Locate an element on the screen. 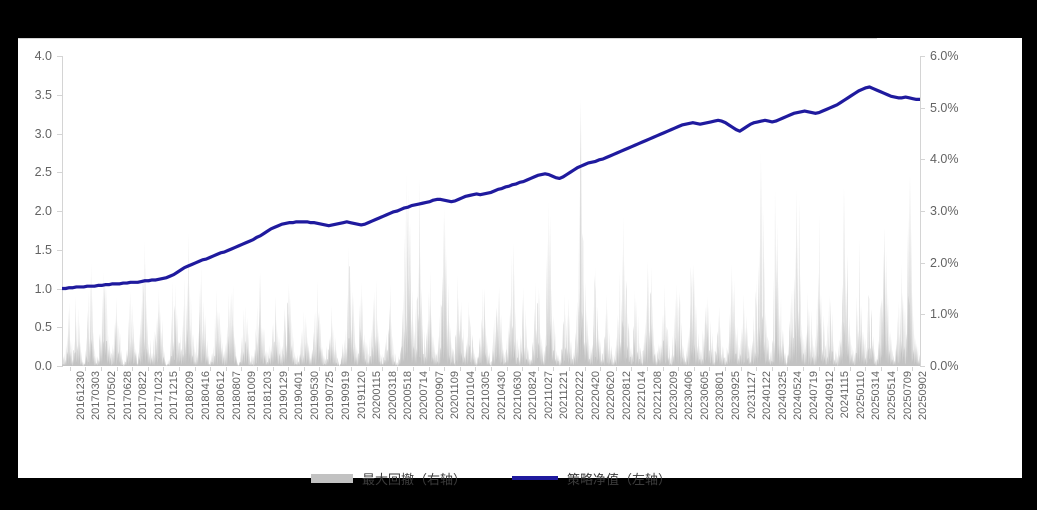 The height and width of the screenshot is (510, 1037). legend-item-drawdown: 最大回撤（右轴） is located at coordinates (388, 478).